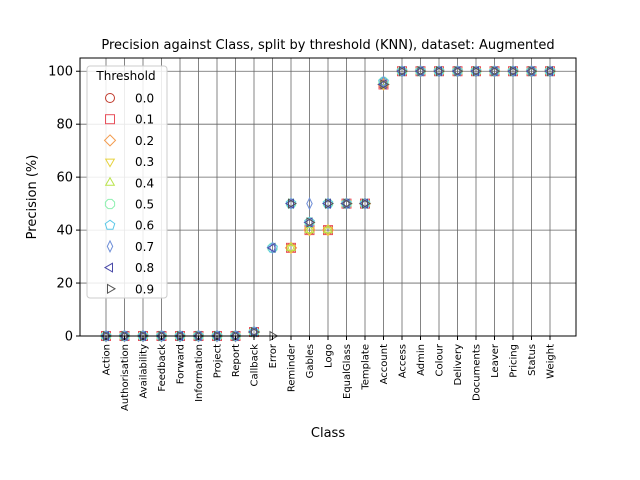 The height and width of the screenshot is (480, 640). What do you see at coordinates (532, 360) in the screenshot?
I see `x-tick-label: Status` at bounding box center [532, 360].